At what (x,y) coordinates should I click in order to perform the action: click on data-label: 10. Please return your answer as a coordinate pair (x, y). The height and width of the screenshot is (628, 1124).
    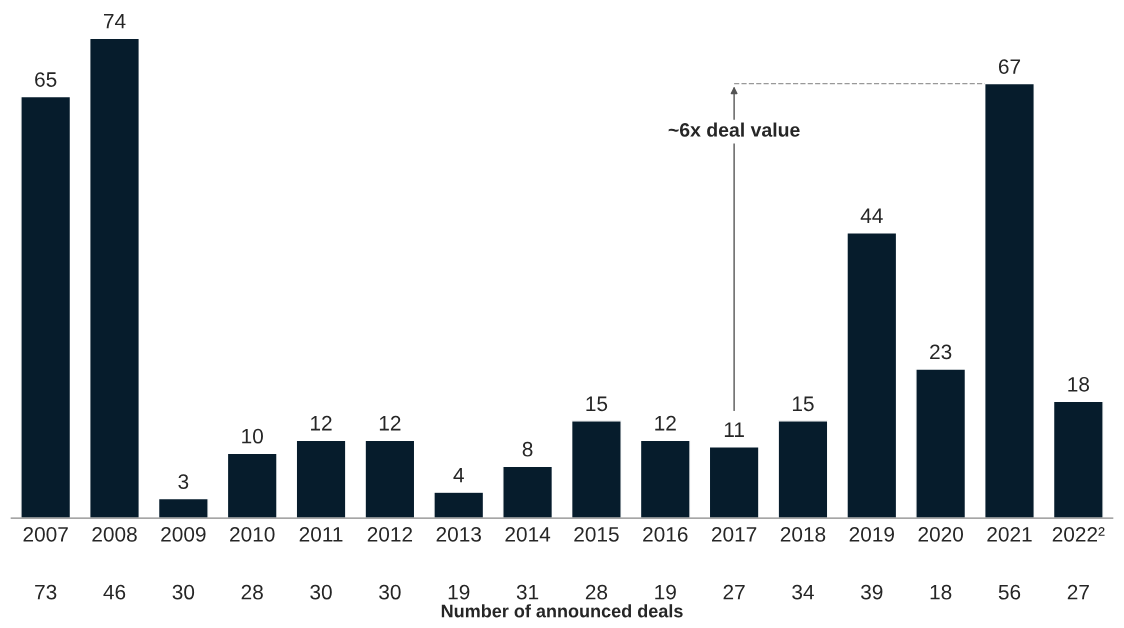
    Looking at the image, I should click on (252, 436).